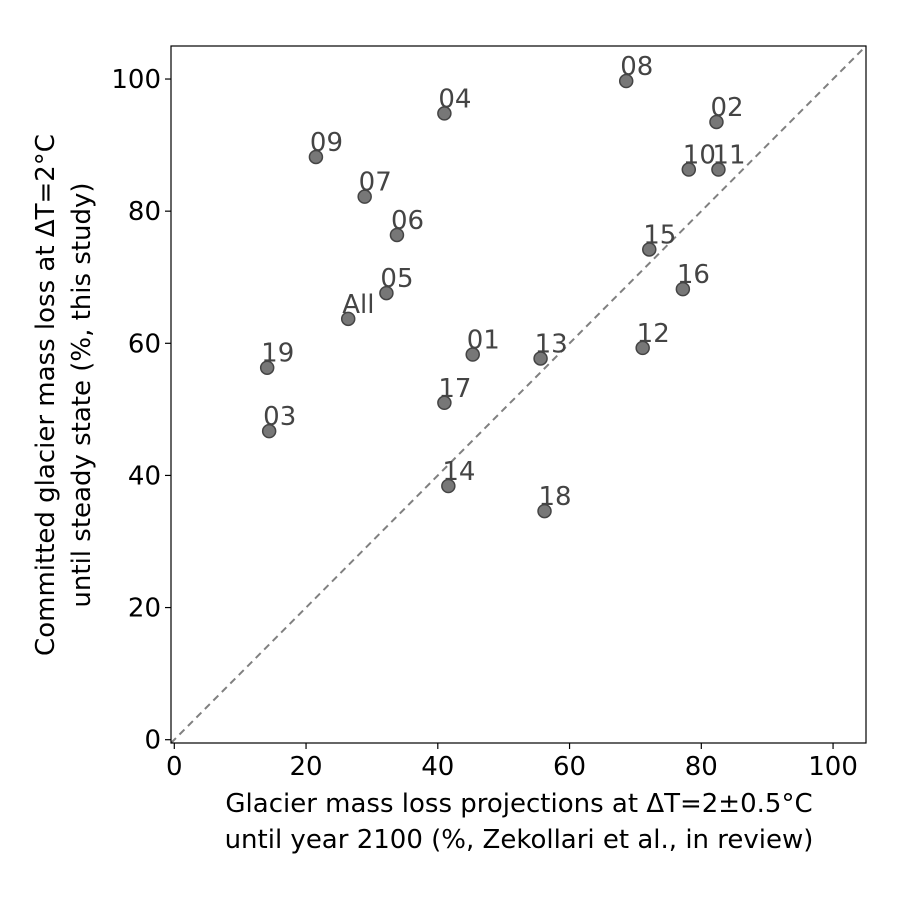 The image size is (900, 900). I want to click on data-point-label-03: 03, so click(279, 417).